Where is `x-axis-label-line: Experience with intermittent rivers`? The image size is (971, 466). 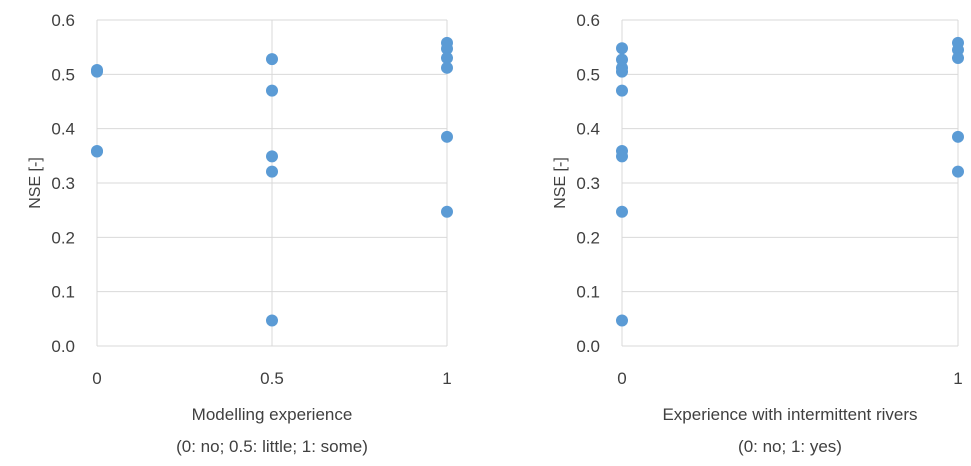
x-axis-label-line: Experience with intermittent rivers is located at coordinates (789, 414).